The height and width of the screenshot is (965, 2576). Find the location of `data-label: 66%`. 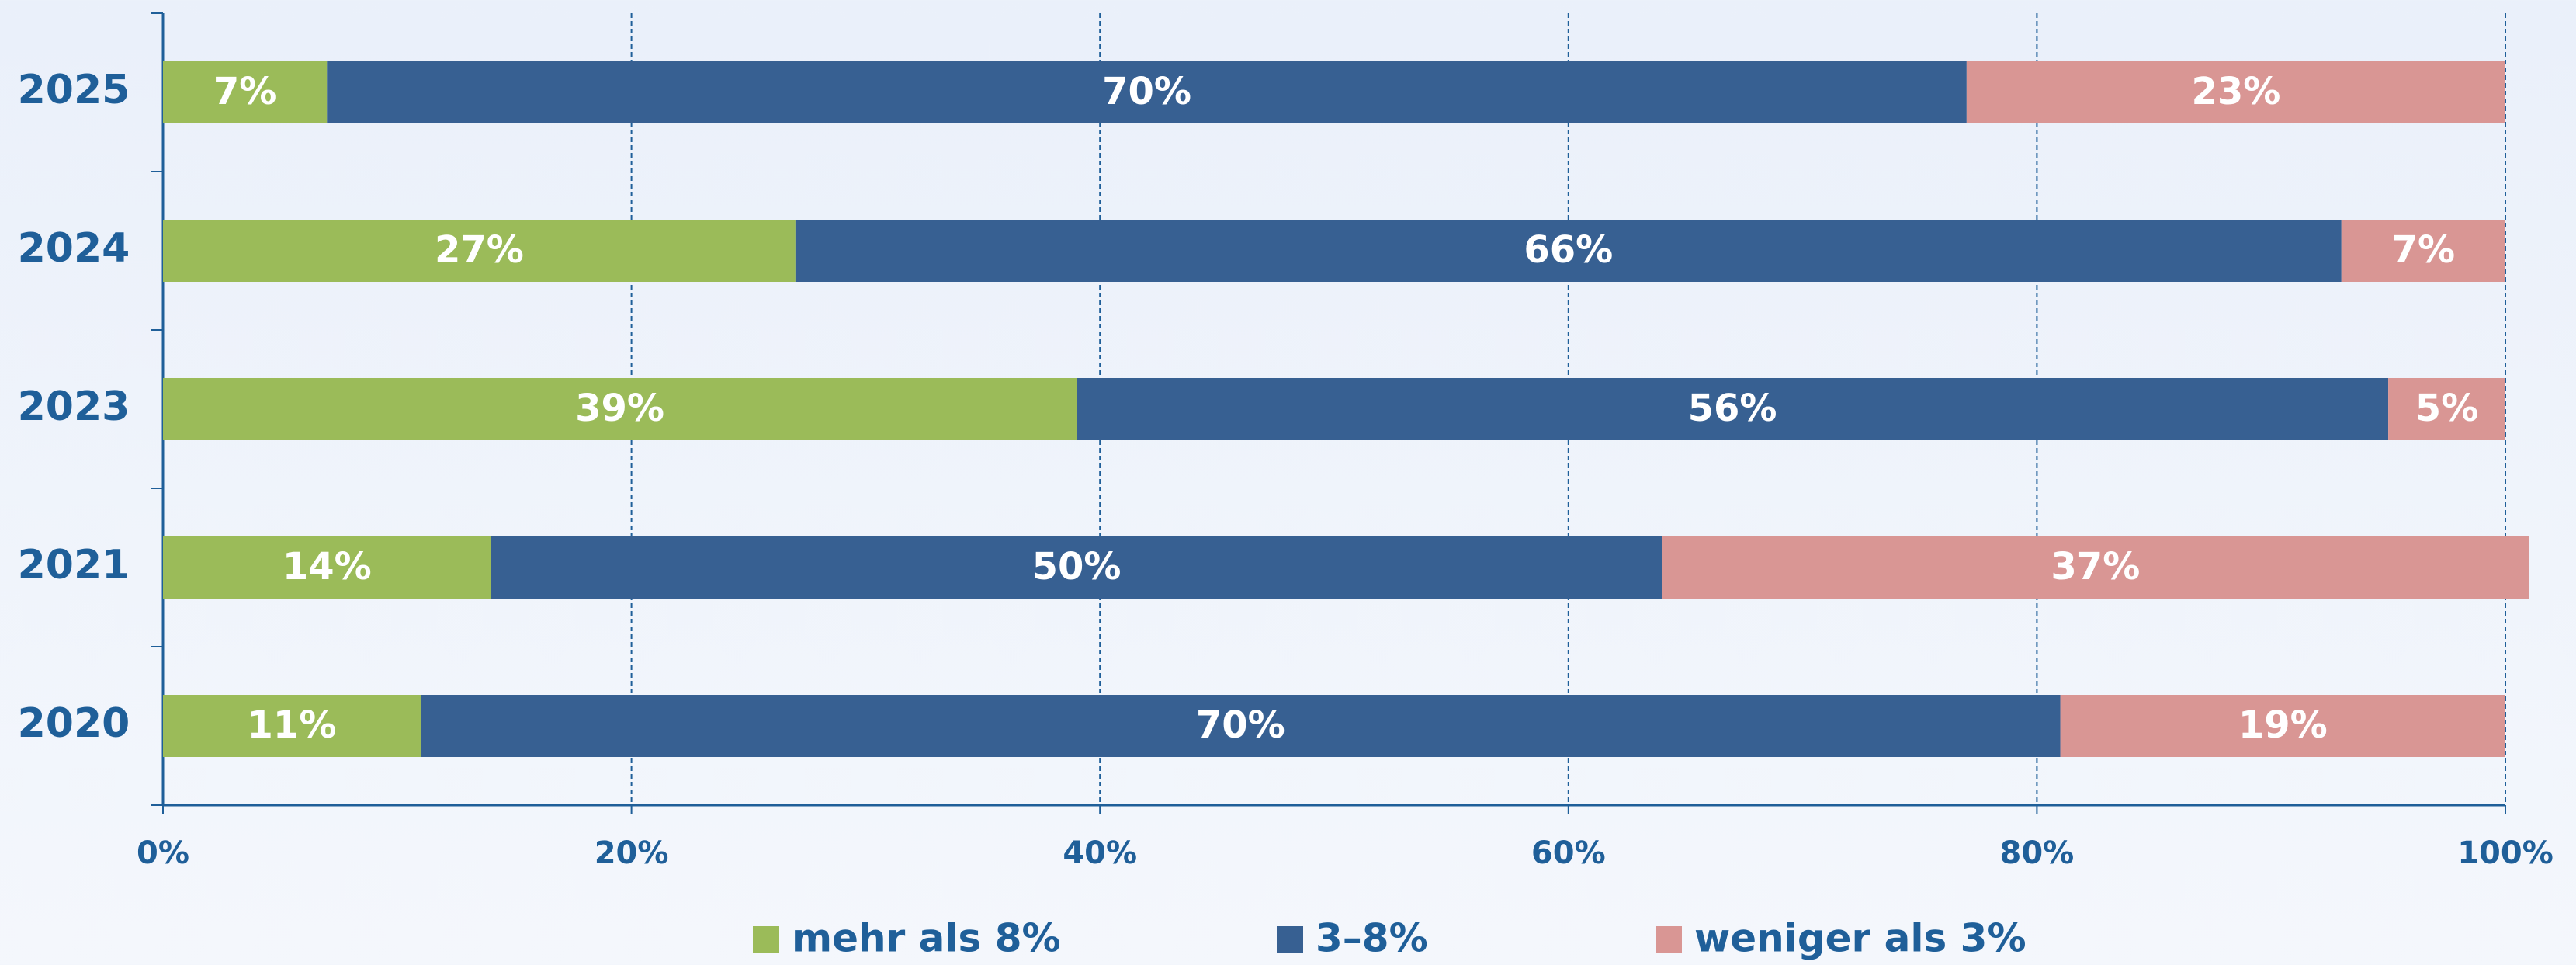

data-label: 66% is located at coordinates (1568, 250).